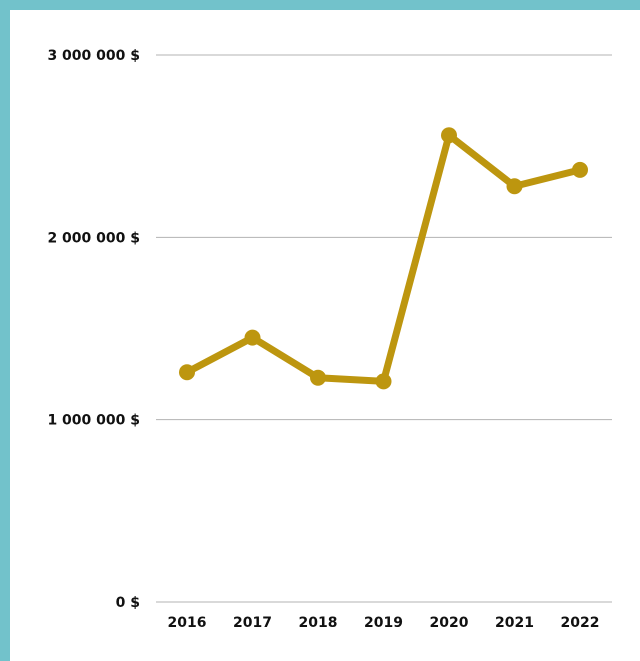  I want to click on data-point-2021, so click(514, 186).